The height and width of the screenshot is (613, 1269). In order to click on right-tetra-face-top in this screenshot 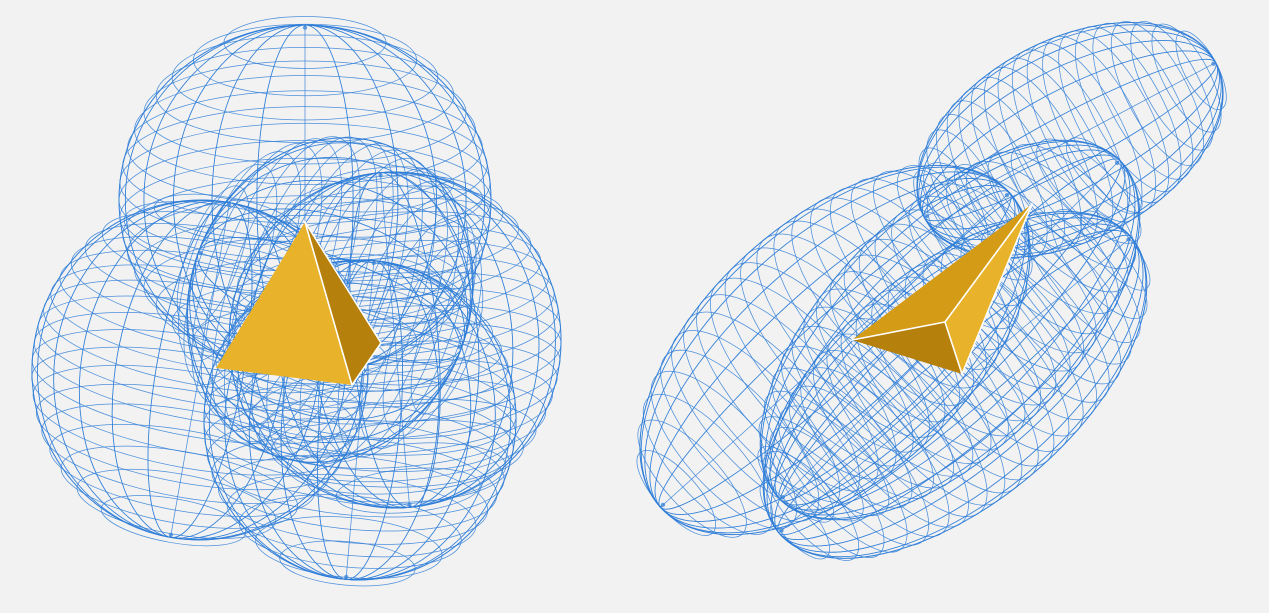, I will do `click(942, 272)`.